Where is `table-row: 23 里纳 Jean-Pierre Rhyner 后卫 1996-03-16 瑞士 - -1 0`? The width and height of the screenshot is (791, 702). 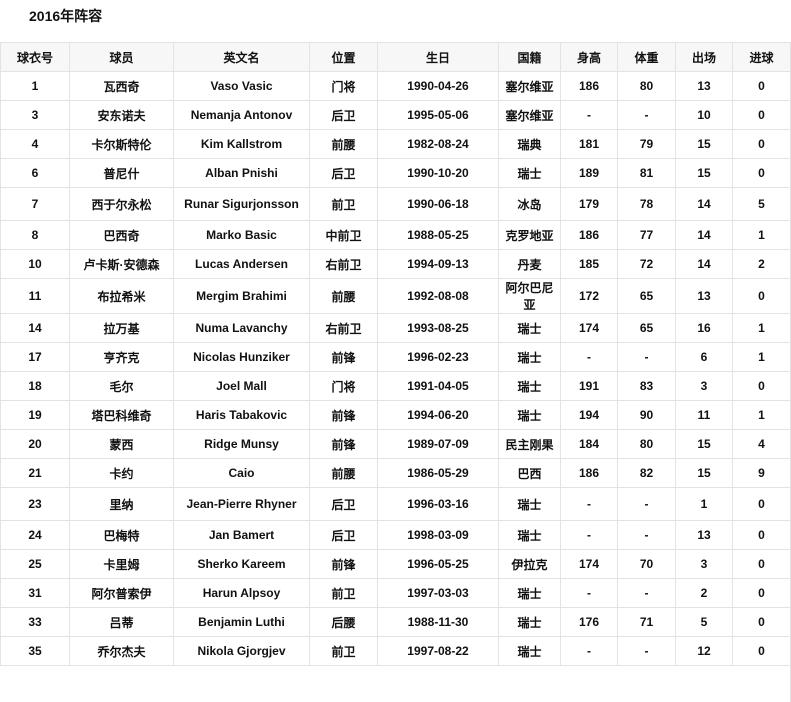
table-row: 23 里纳 Jean-Pierre Rhyner 后卫 1996-03-16 瑞士 - -1 0 is located at coordinates (395, 504).